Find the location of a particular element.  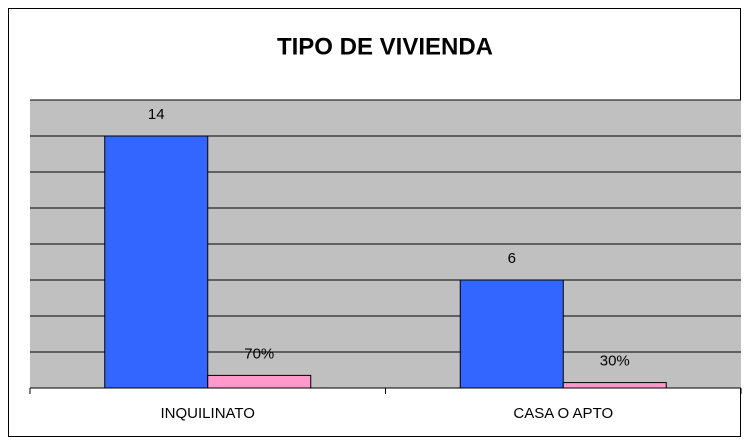

data-label: 30% is located at coordinates (615, 361).